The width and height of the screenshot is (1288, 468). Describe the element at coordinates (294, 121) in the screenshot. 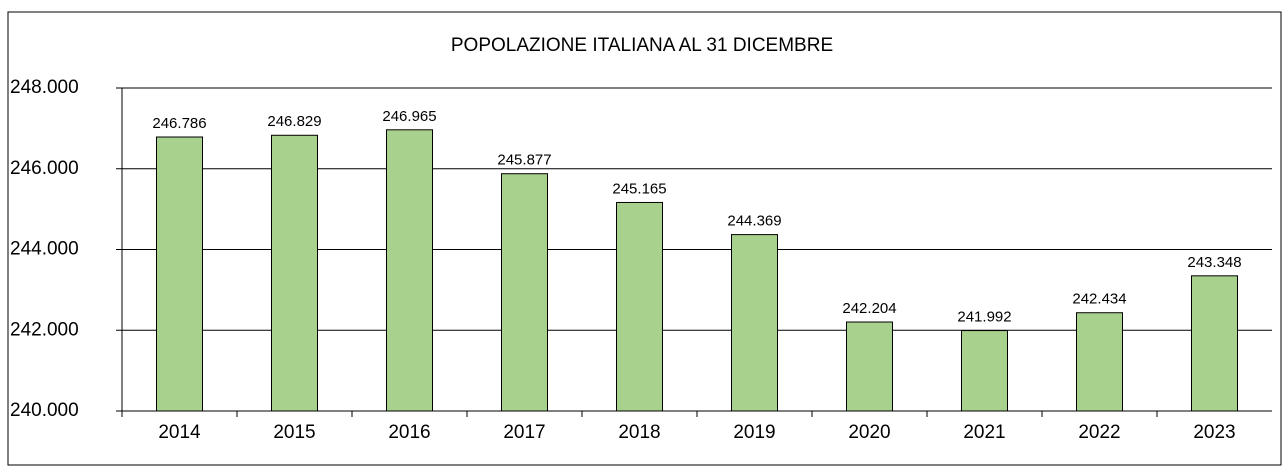

I see `value-label: 246.829` at that location.